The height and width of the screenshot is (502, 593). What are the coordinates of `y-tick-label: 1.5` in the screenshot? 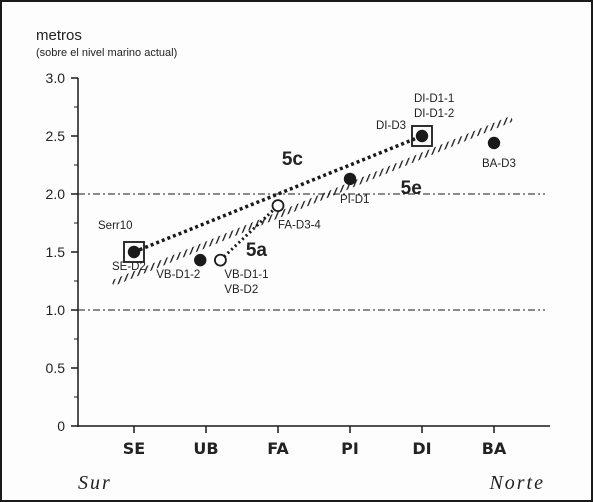 It's located at (56, 252).